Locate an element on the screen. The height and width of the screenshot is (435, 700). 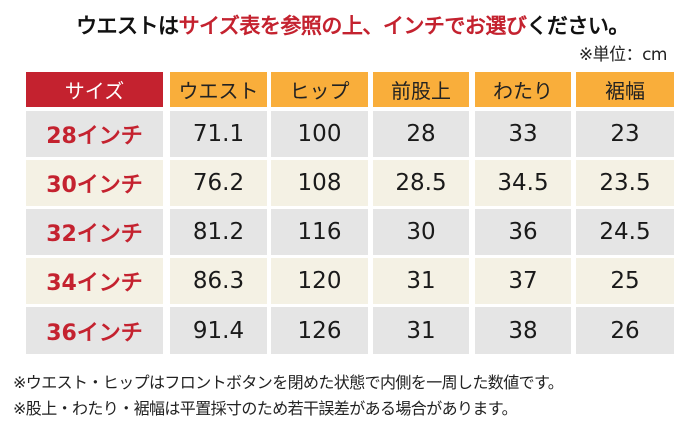
waist-cell: 81.2 is located at coordinates (218, 232).